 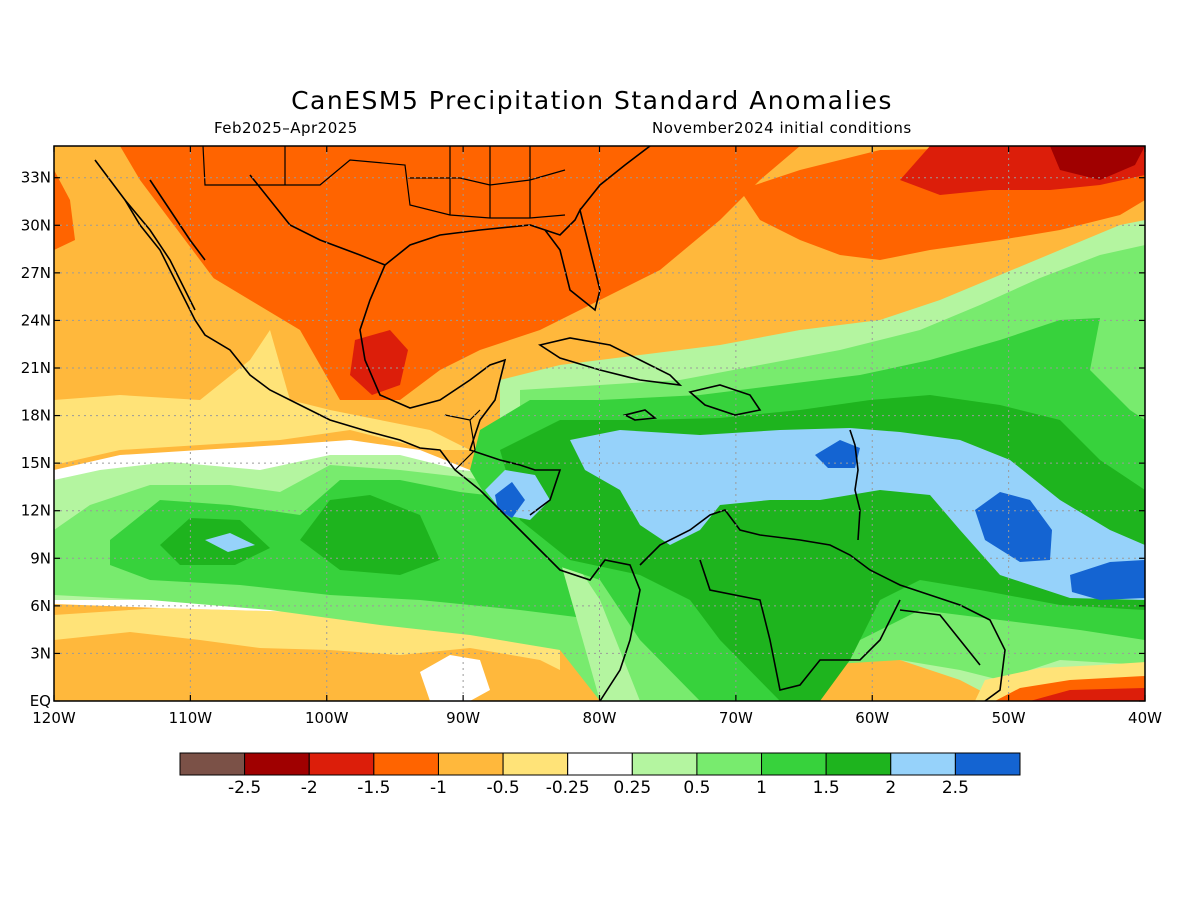 What do you see at coordinates (244, 788) in the screenshot?
I see `colorbar-label: -2.5` at bounding box center [244, 788].